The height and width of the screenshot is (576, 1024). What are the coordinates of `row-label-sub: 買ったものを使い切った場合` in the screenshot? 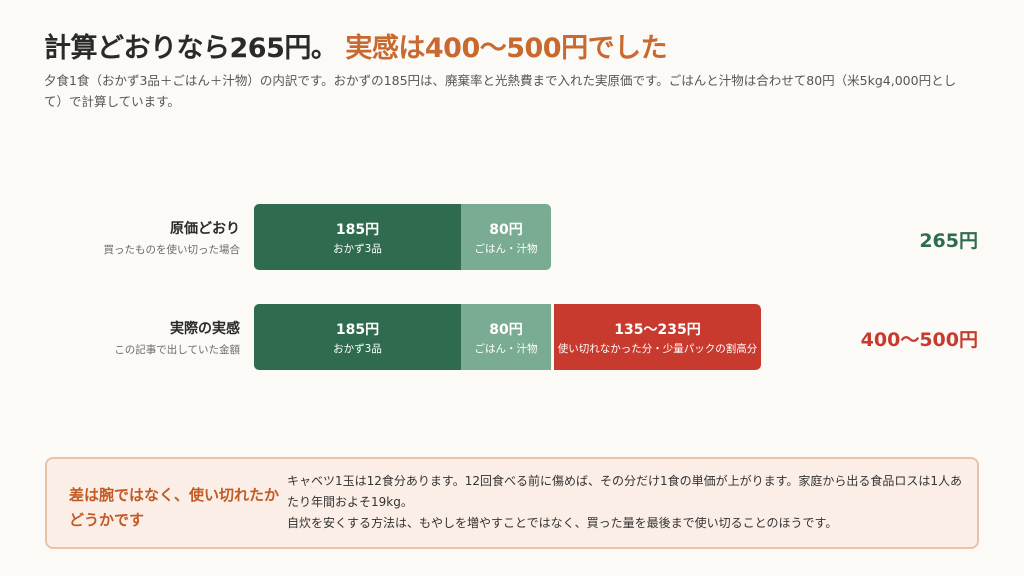 It's located at (172, 250).